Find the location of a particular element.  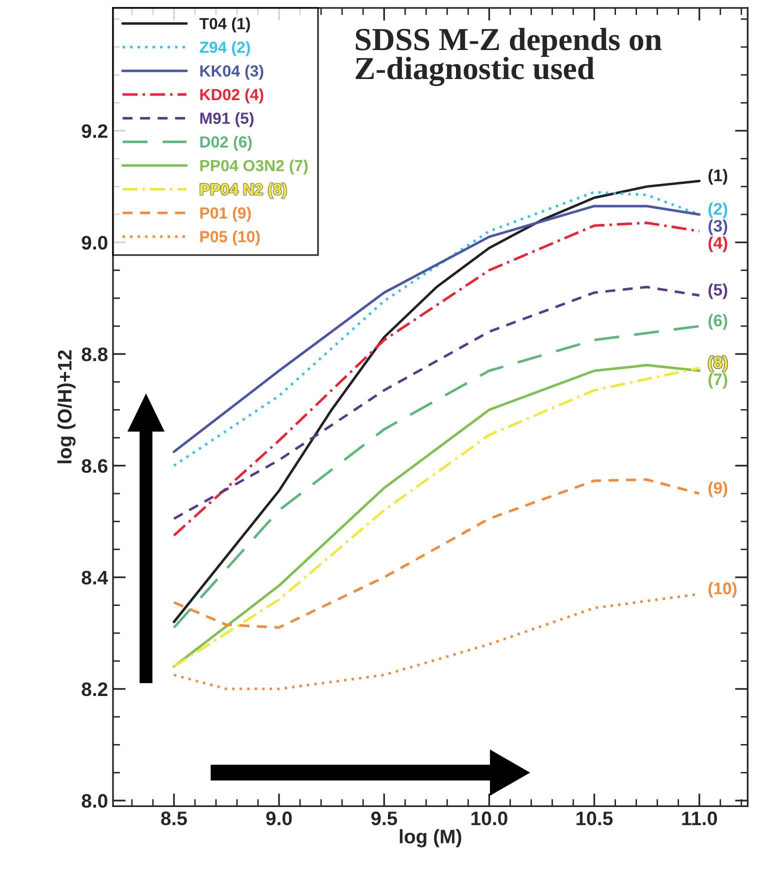

x-tick-label: 9.0 is located at coordinates (279, 819).